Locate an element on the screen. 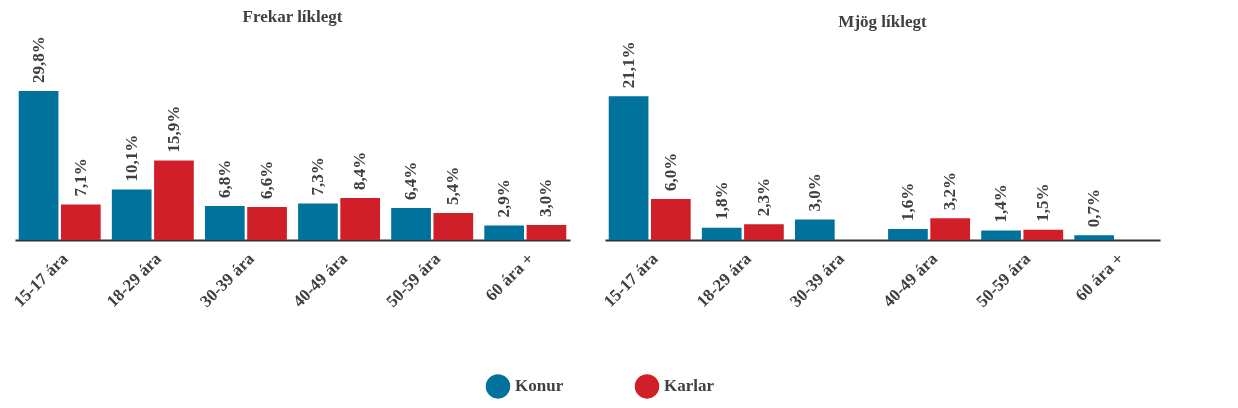 The image size is (1238, 408). chart-title: Mjög líklegt is located at coordinates (882, 22).